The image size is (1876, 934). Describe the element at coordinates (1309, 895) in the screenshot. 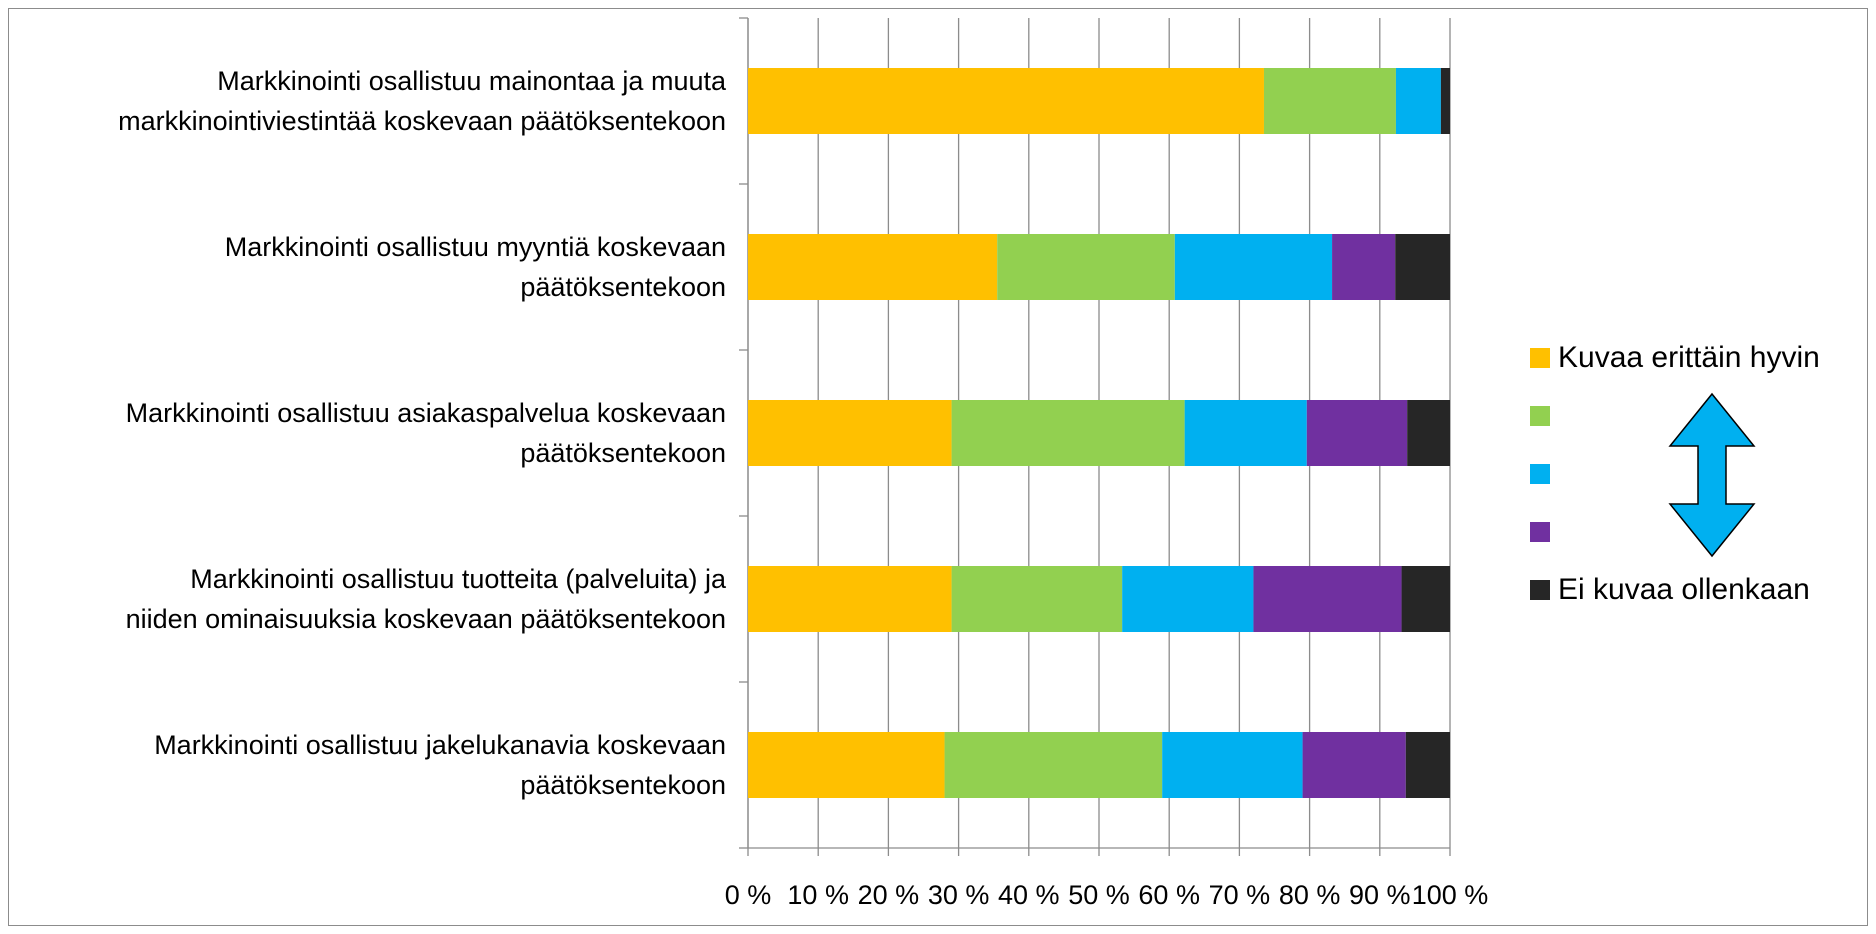

I see `x-tick-label: 80 %` at that location.